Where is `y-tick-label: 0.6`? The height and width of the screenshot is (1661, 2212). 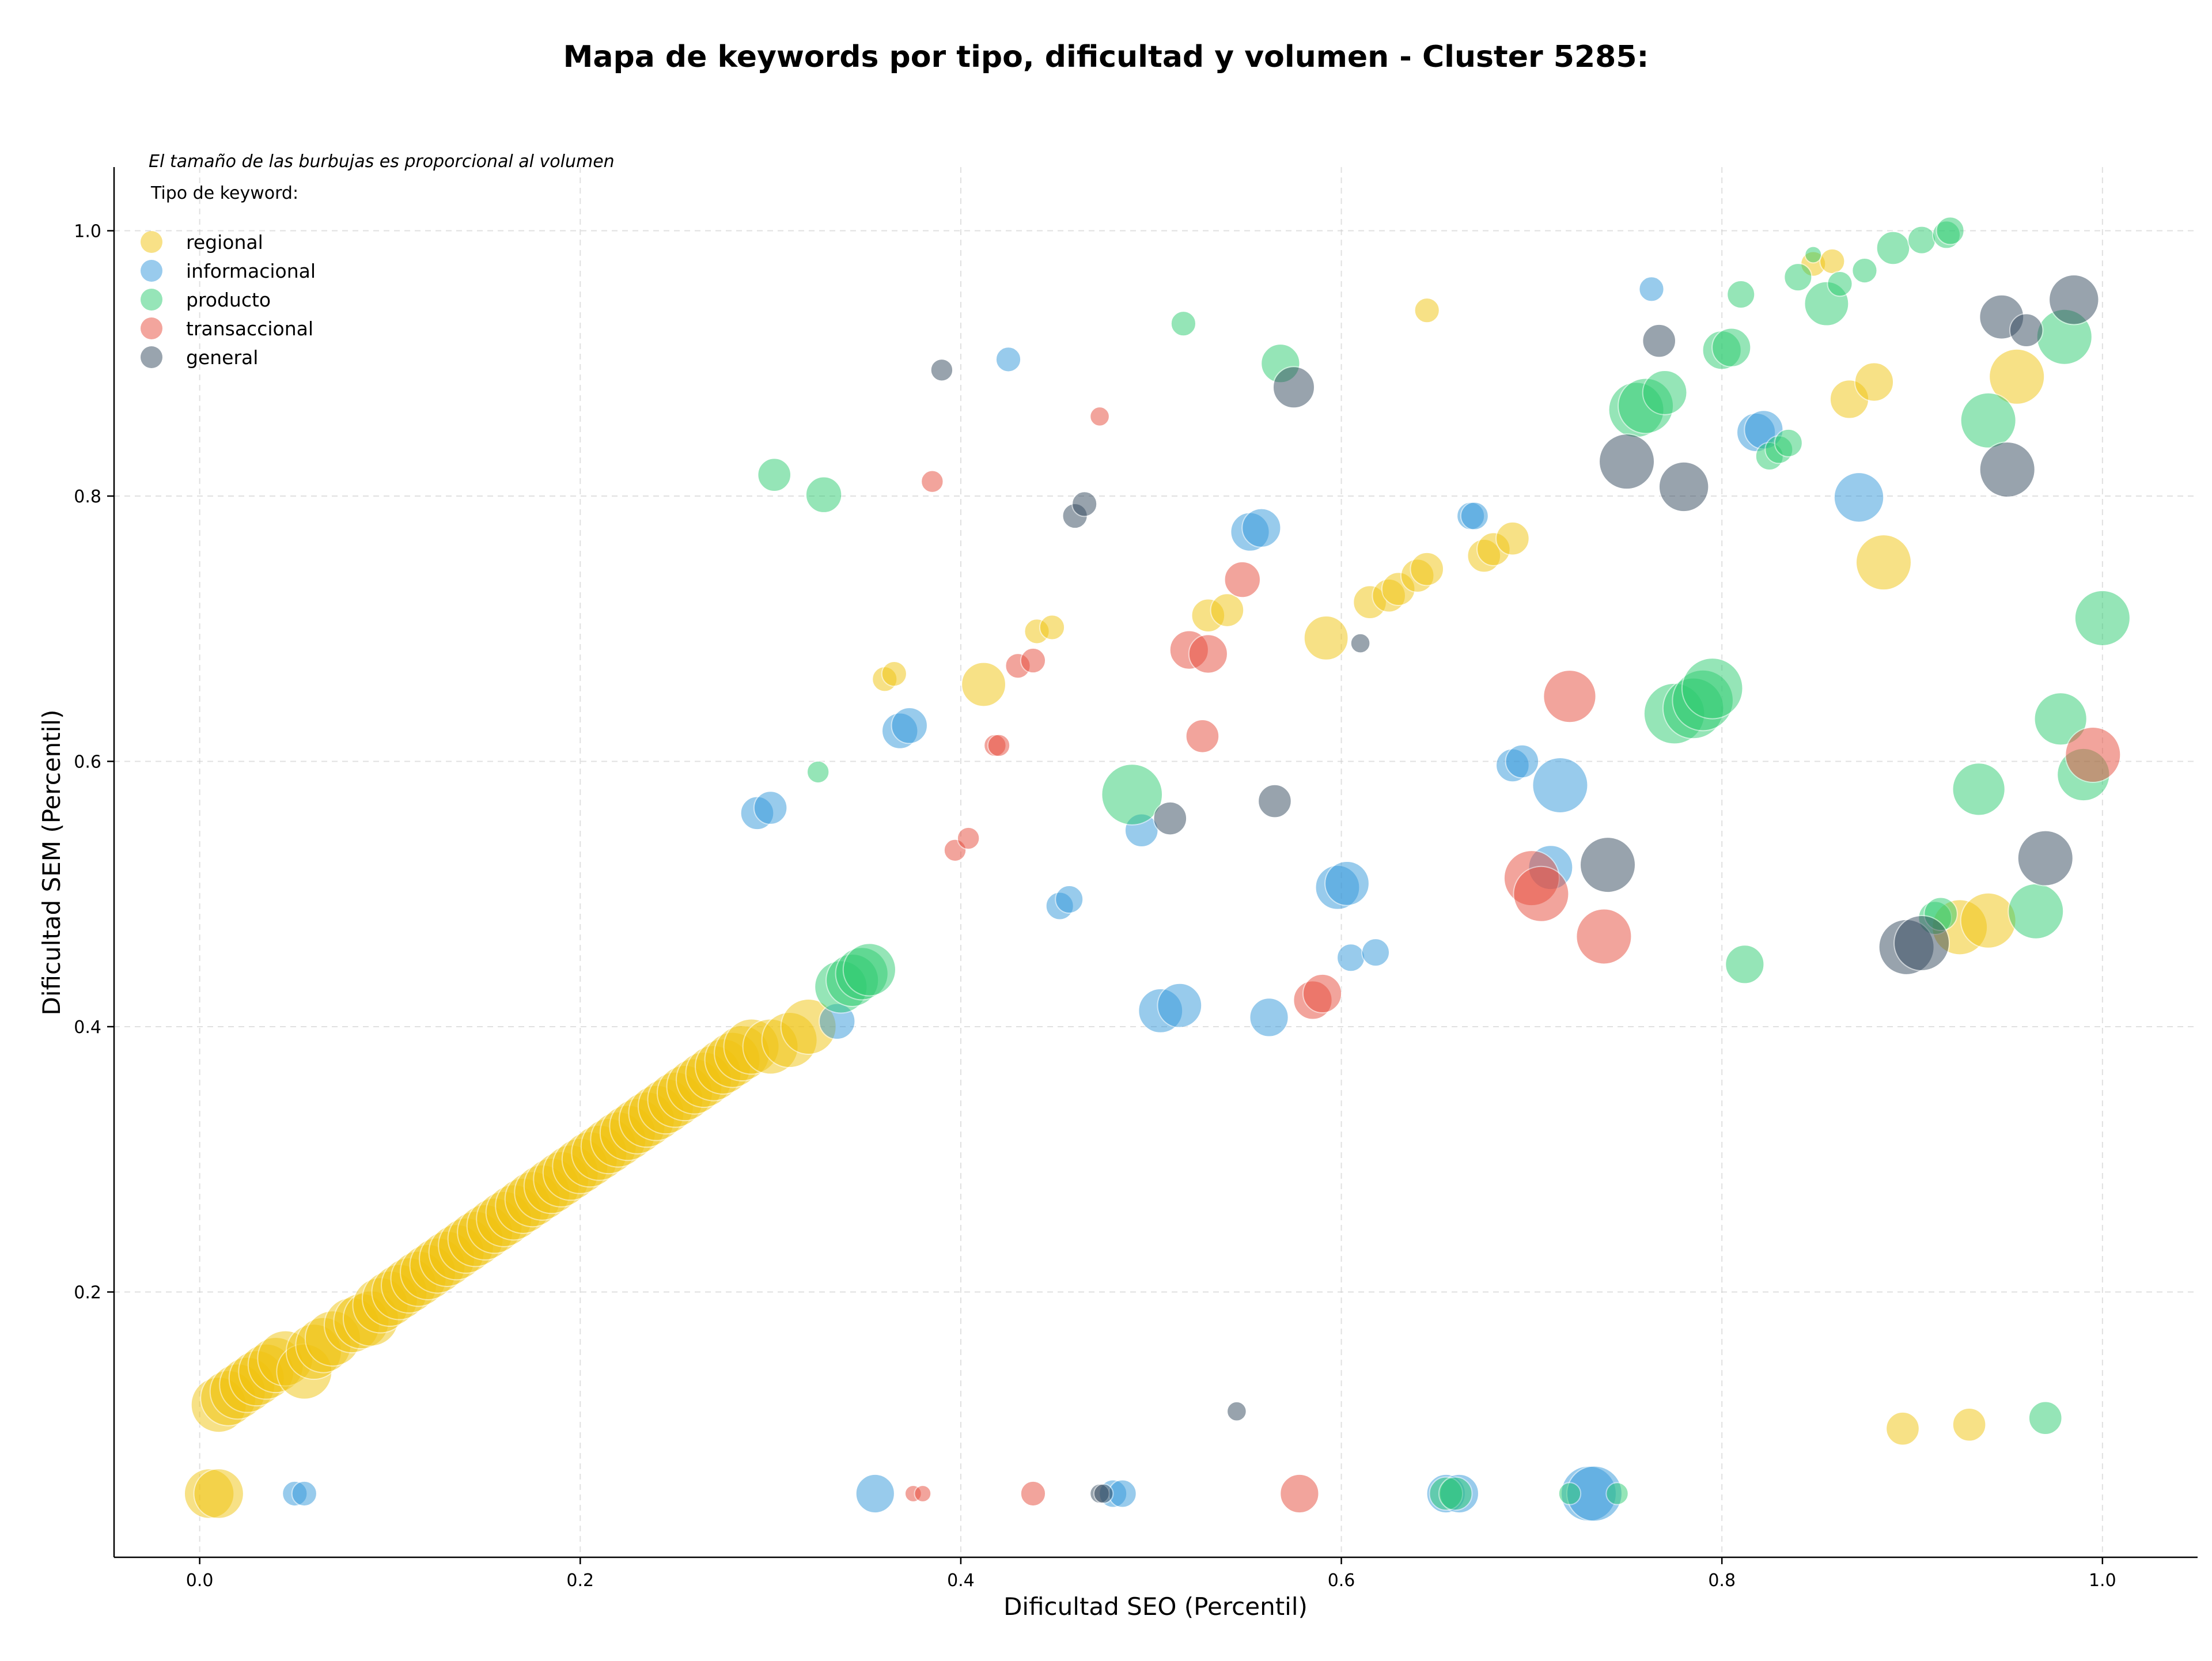
y-tick-label: 0.6 is located at coordinates (87, 762).